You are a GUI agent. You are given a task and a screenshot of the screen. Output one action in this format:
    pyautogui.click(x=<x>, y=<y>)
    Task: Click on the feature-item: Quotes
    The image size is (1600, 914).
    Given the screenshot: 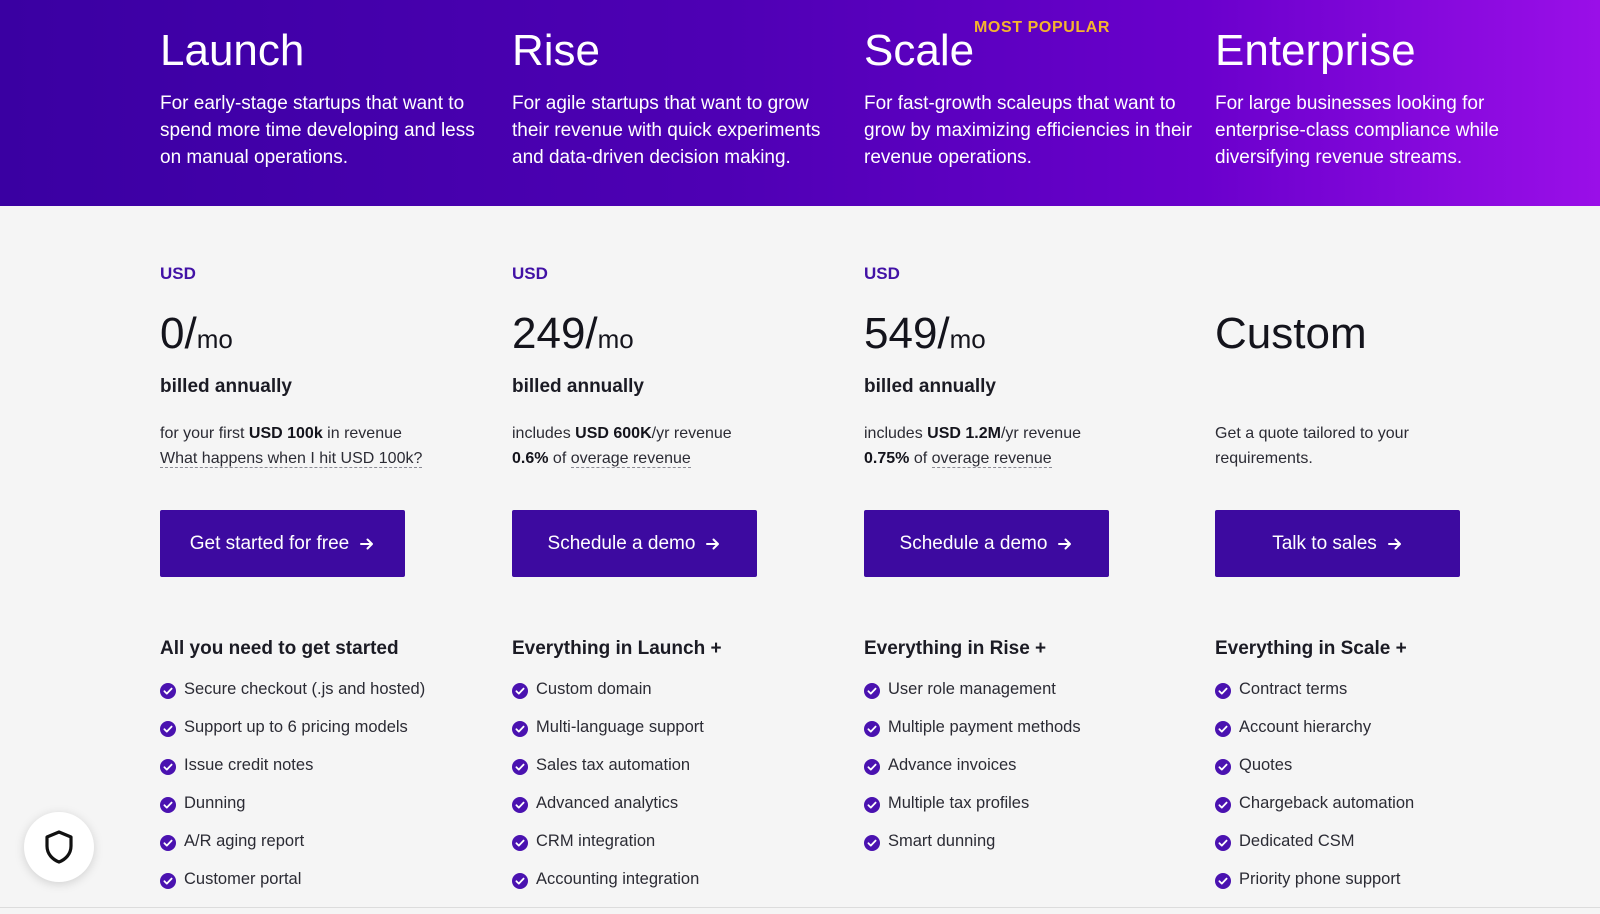 What is the action you would take?
    pyautogui.click(x=1314, y=775)
    